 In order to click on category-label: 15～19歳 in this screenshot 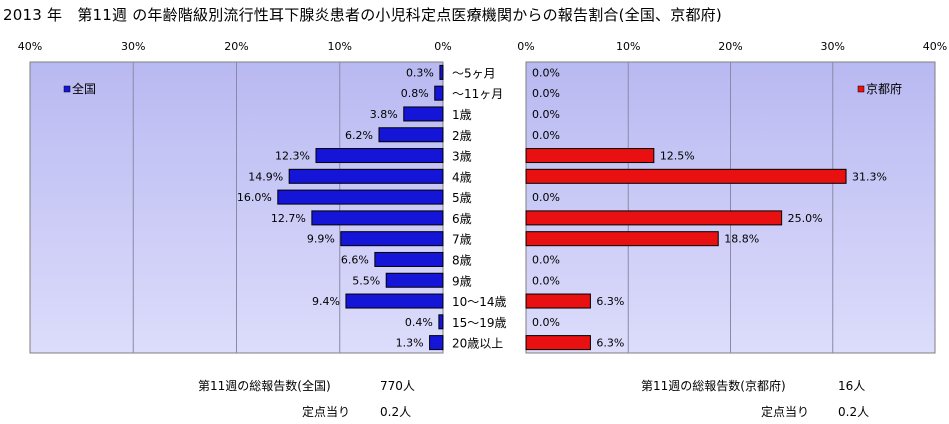, I will do `click(479, 323)`.